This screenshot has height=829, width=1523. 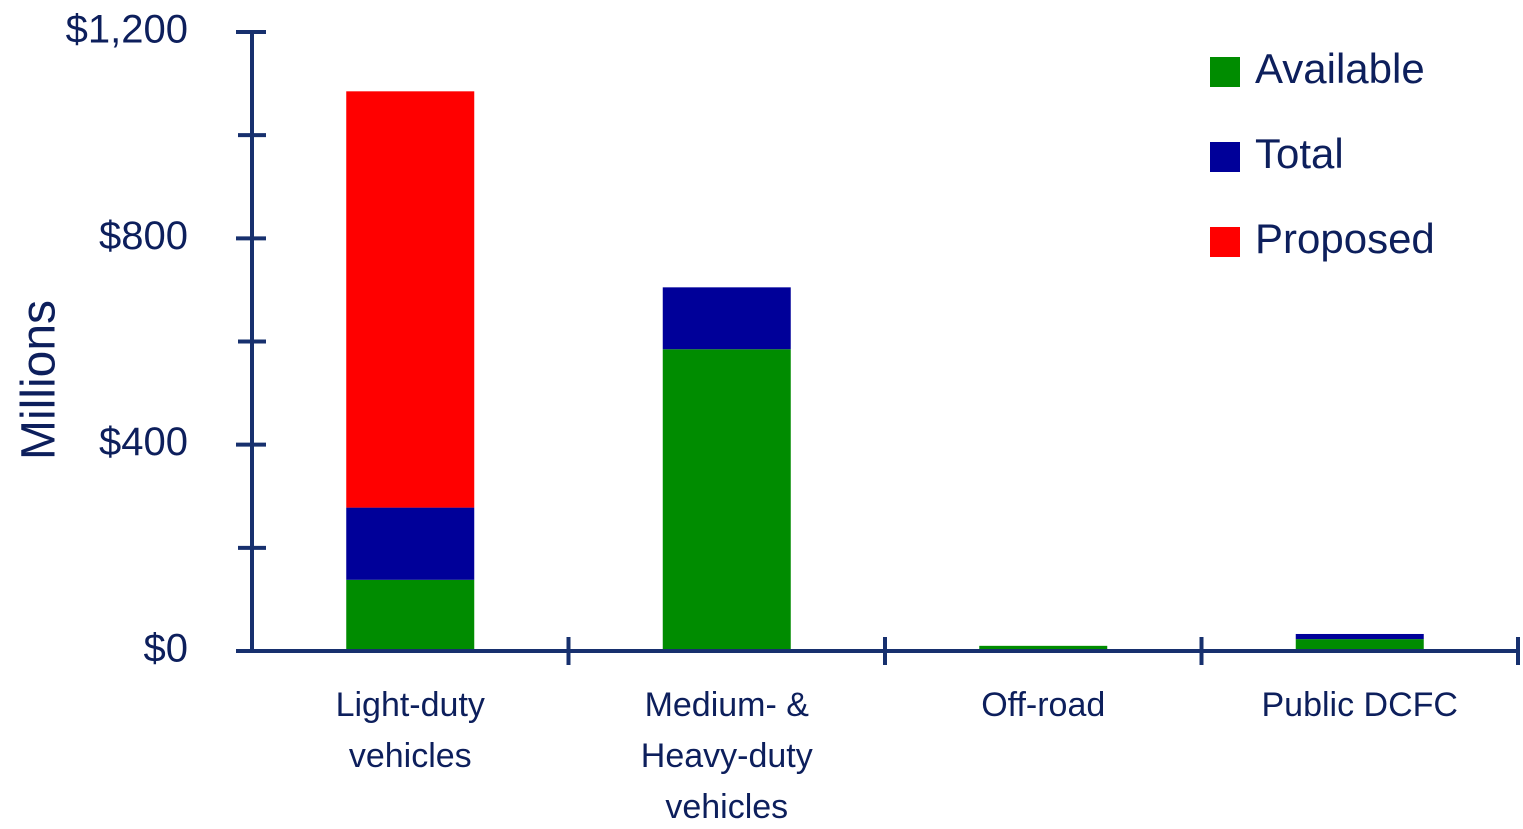 What do you see at coordinates (166, 649) in the screenshot?
I see `y-tick-label: $0` at bounding box center [166, 649].